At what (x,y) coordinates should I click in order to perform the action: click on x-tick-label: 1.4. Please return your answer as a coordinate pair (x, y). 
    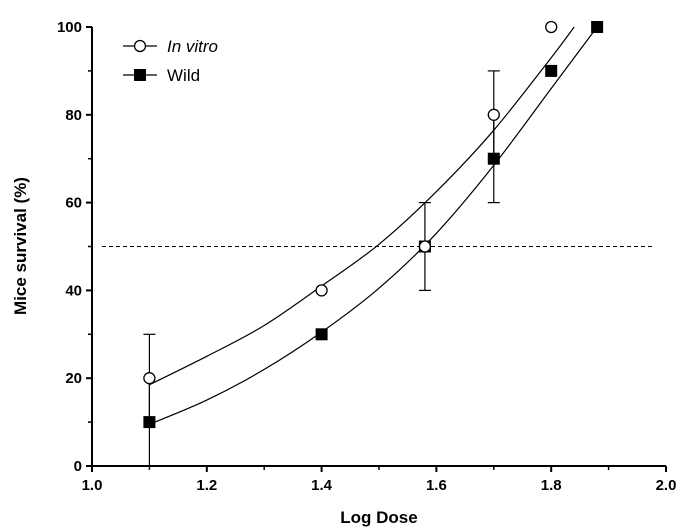
    Looking at the image, I should click on (322, 485).